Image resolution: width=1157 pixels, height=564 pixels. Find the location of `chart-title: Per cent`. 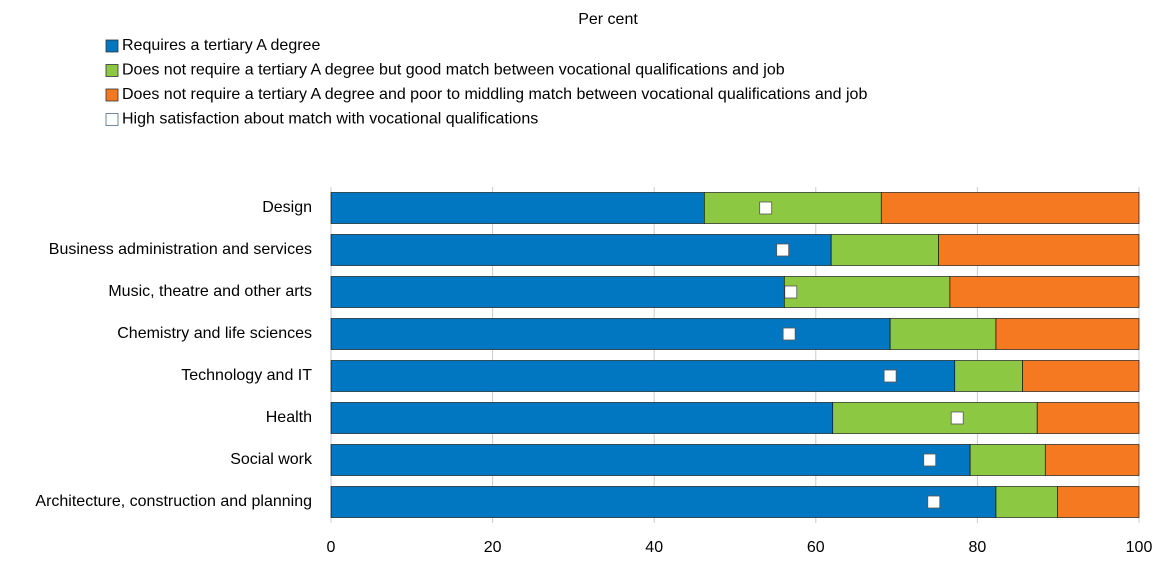

chart-title: Per cent is located at coordinates (608, 19).